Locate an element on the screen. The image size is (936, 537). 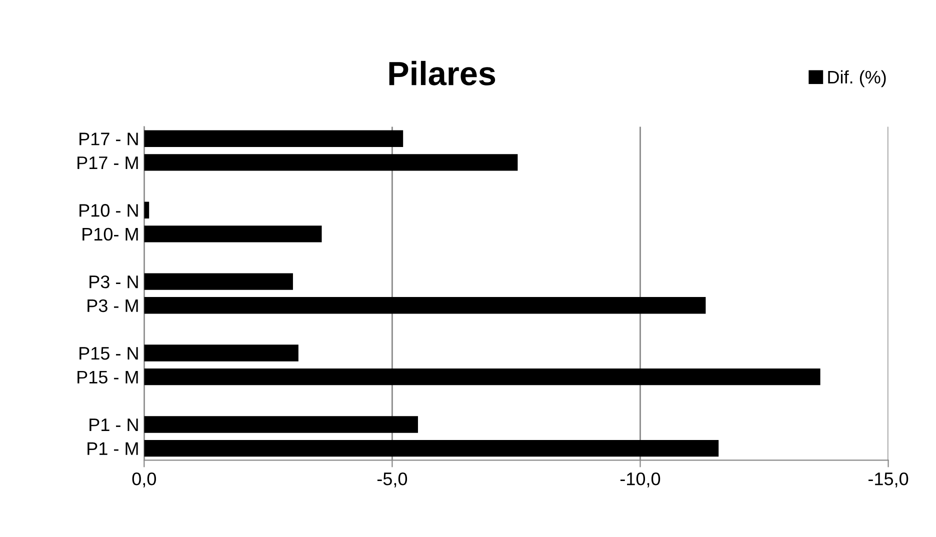
legend-label: Dif. (%) is located at coordinates (857, 79).